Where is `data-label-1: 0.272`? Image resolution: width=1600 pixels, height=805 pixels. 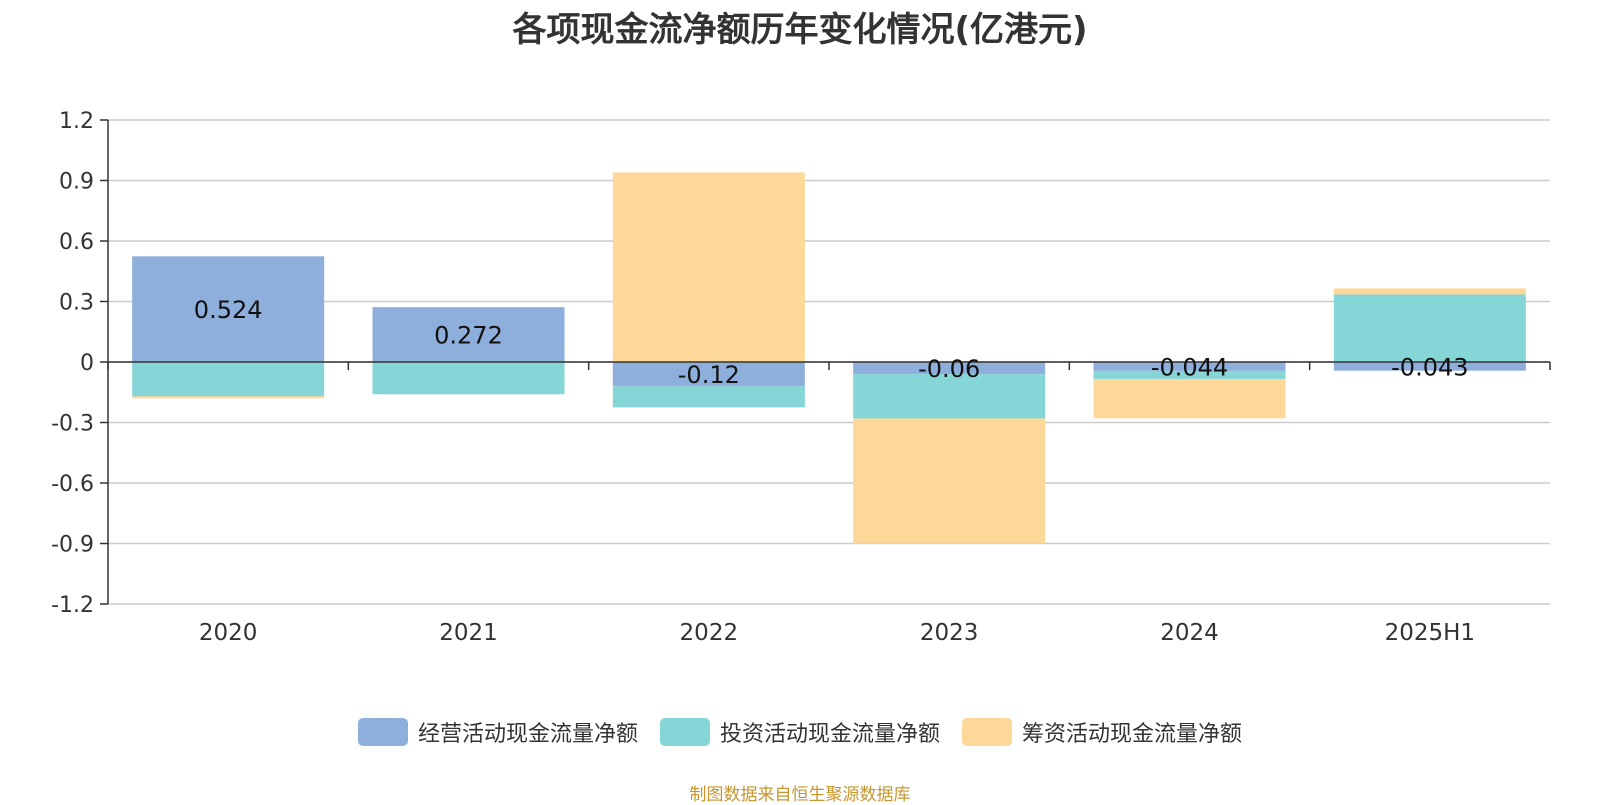 data-label-1: 0.272 is located at coordinates (468, 336).